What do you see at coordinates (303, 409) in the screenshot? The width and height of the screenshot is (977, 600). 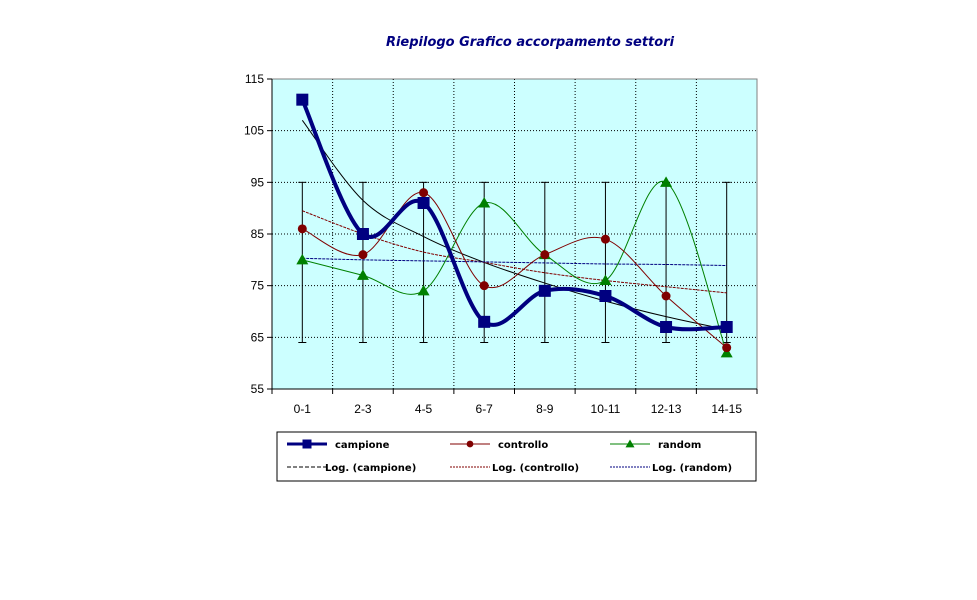 I see `x-tick-label: 0-1` at bounding box center [303, 409].